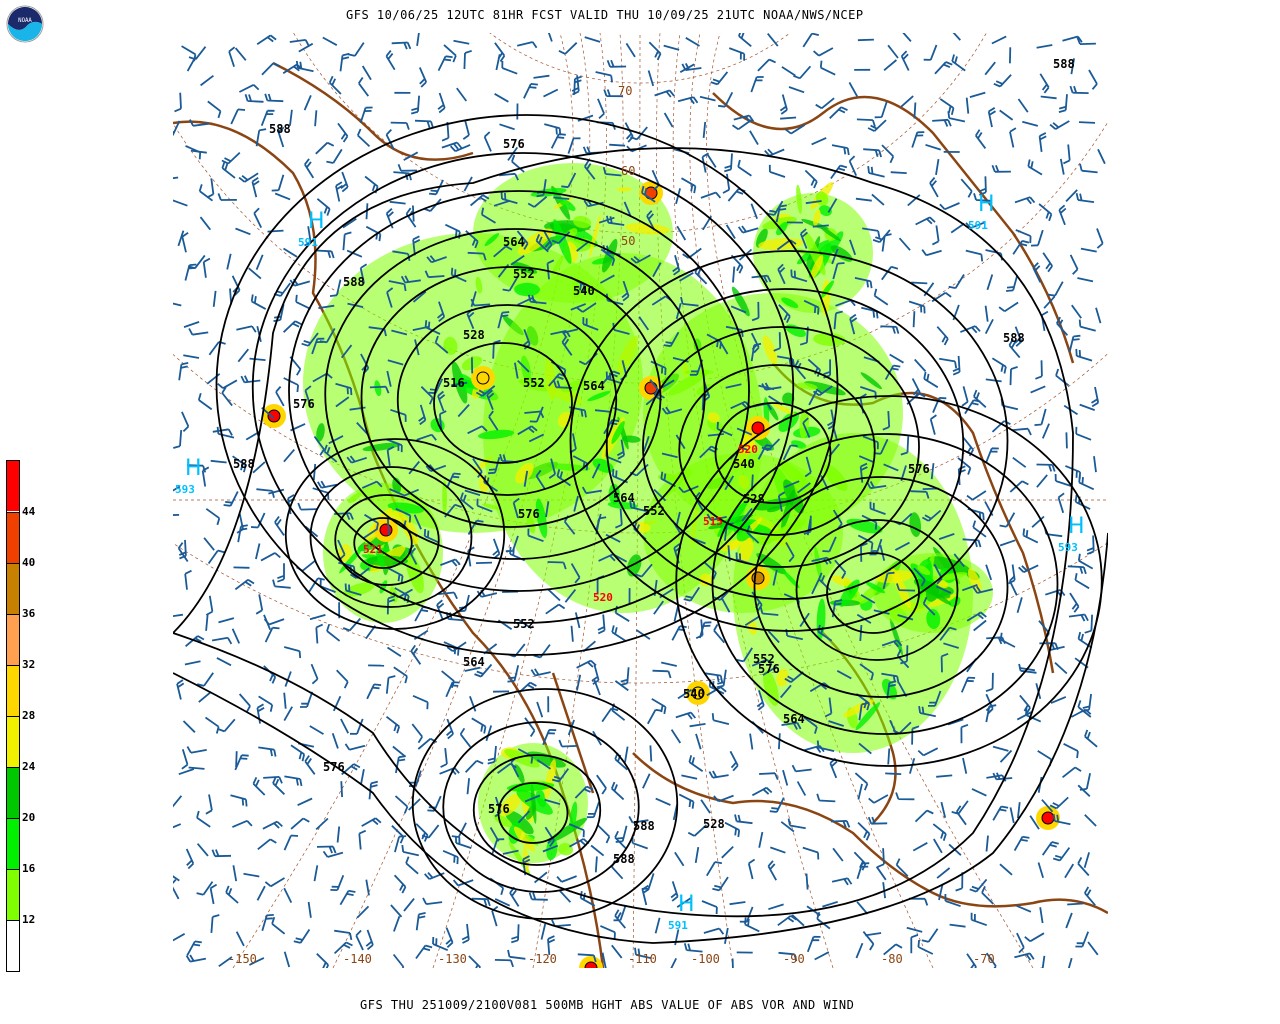 This screenshot has width=1280, height=1024. I want to click on legend-bin, so click(13, 792).